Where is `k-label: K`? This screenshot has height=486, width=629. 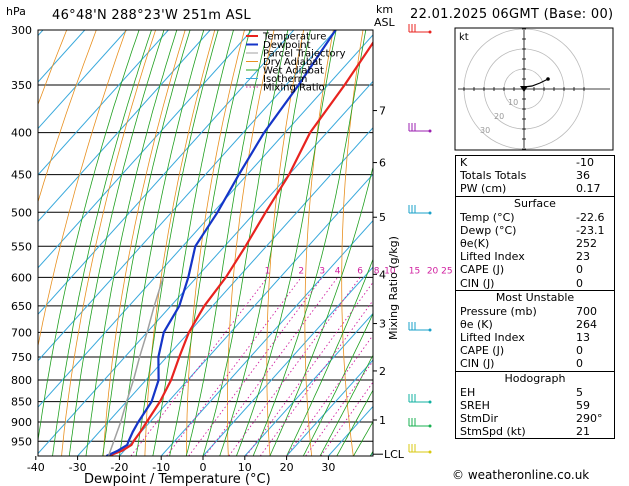 k-label: K is located at coordinates (464, 162).